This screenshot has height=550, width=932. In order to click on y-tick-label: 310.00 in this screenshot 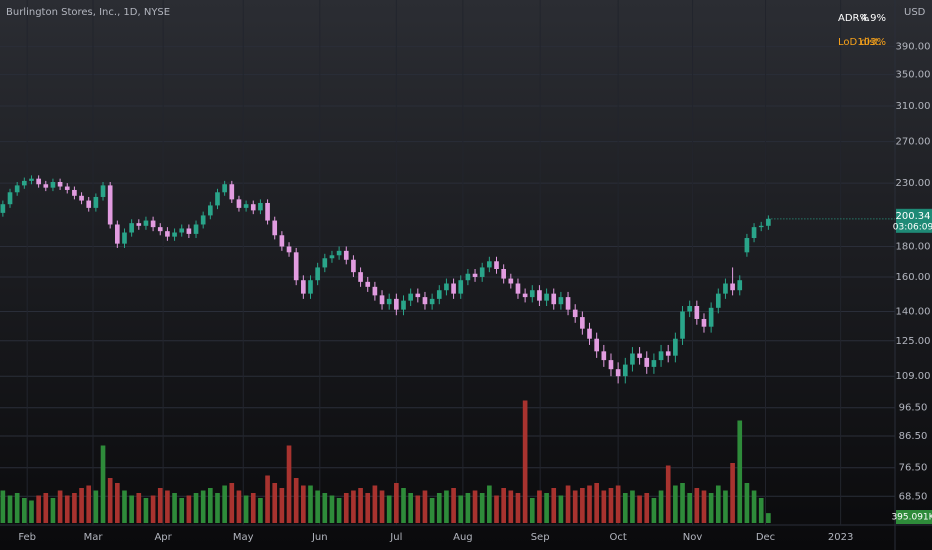, I will do `click(913, 106)`.